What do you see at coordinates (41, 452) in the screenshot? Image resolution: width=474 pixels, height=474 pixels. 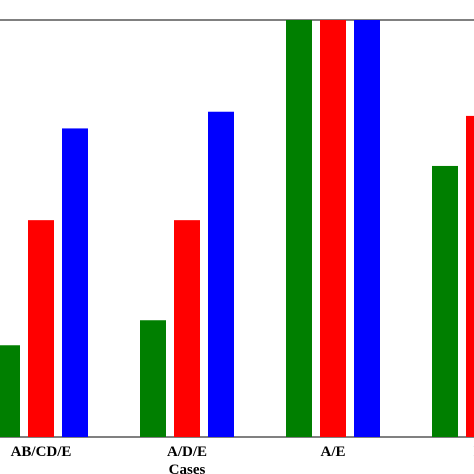 I see `x-tick-label: AB/CD/E` at bounding box center [41, 452].